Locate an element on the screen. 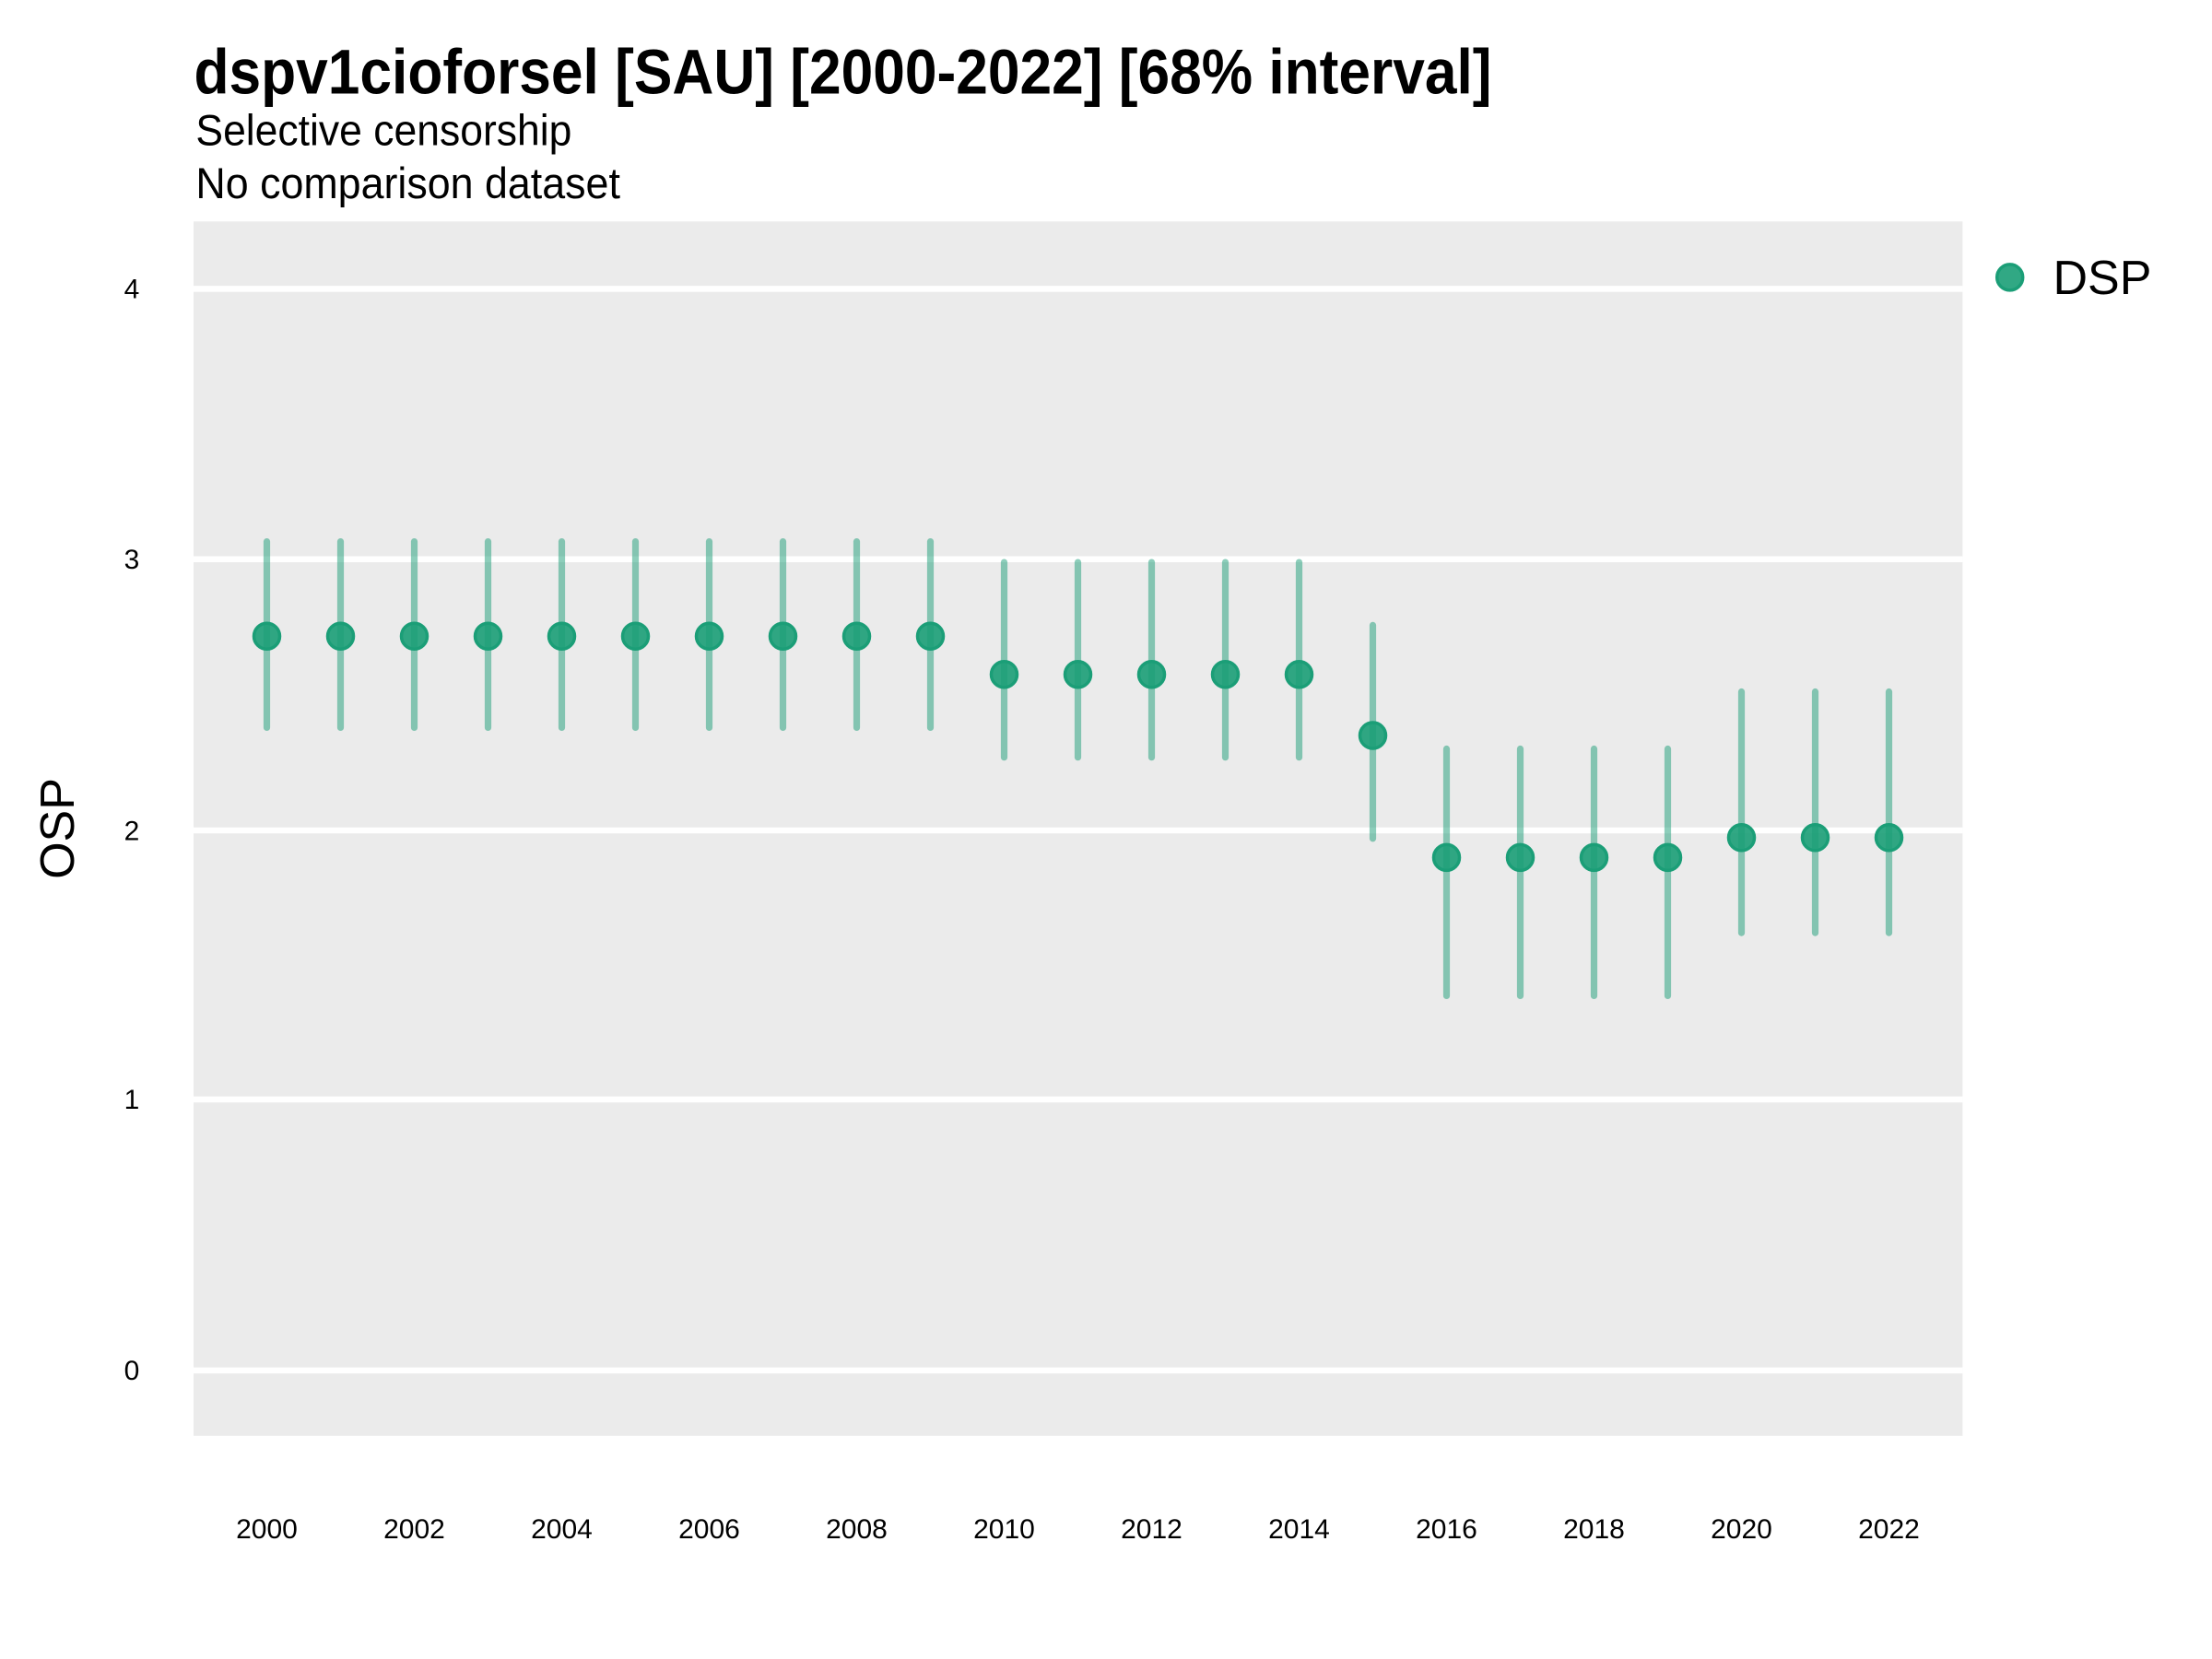 The image size is (2212, 1659). svg-text: 2002 is located at coordinates (414, 1529).